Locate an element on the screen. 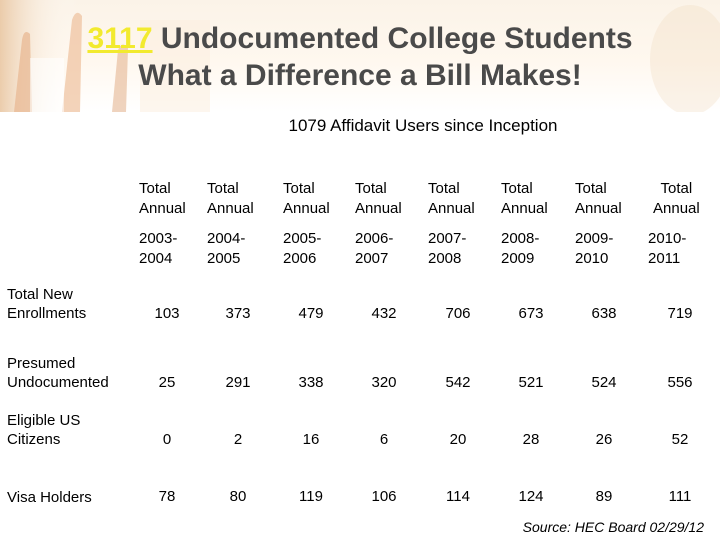 Image resolution: width=720 pixels, height=540 pixels. title-line-1: 3117 Undocumented College Students is located at coordinates (360, 39).